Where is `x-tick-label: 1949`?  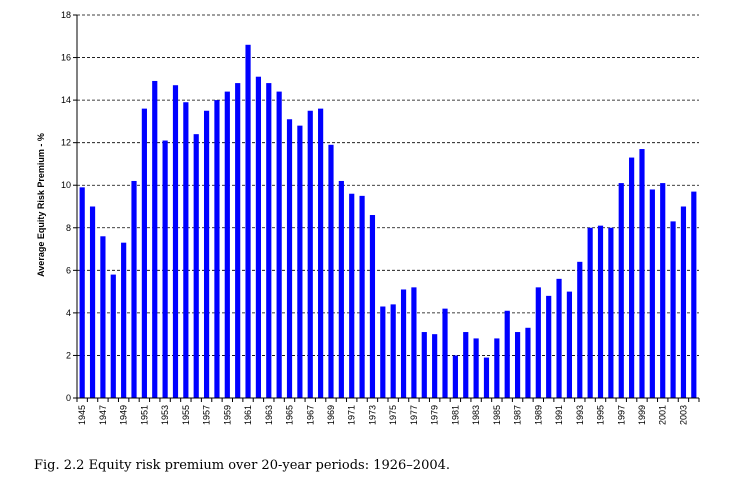
x-tick-label: 1949 is located at coordinates (124, 415).